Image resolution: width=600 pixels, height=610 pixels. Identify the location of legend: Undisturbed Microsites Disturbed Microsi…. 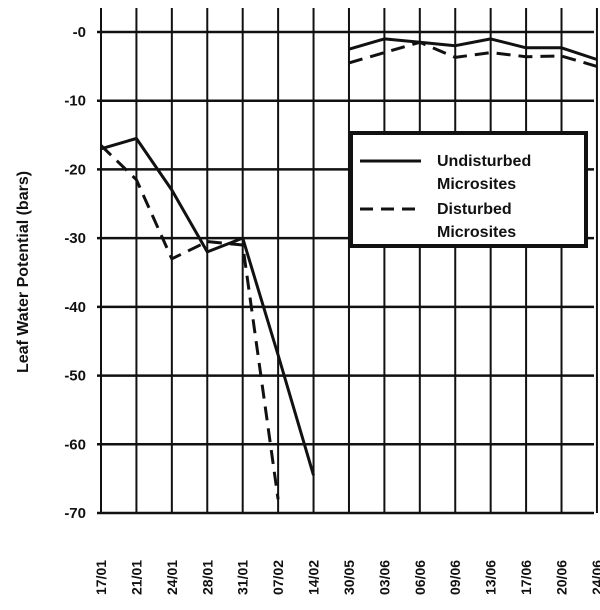
(468, 189).